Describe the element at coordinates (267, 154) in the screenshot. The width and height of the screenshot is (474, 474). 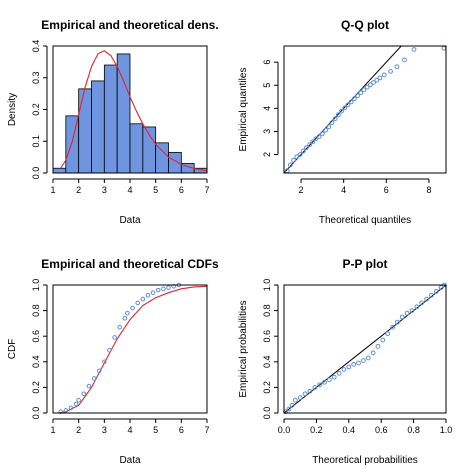
I see `y-tick-label: 2` at that location.